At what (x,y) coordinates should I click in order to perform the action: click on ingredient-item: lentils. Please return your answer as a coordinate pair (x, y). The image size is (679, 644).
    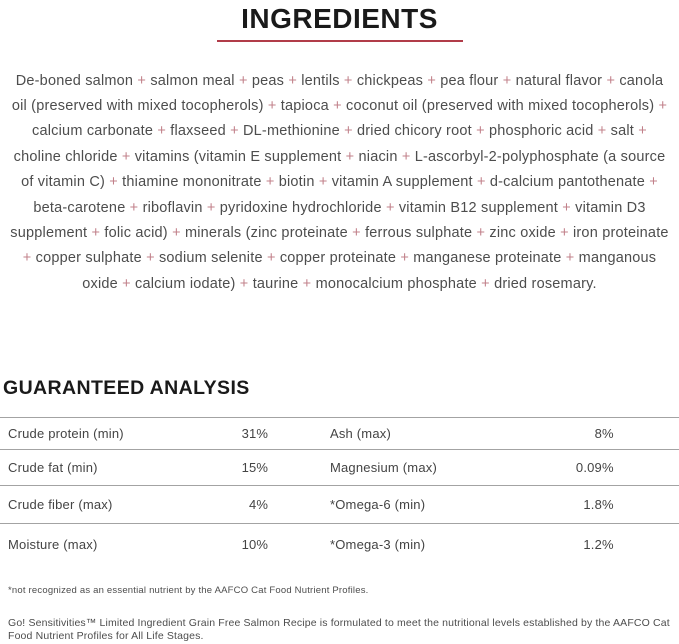
    Looking at the image, I should click on (320, 80).